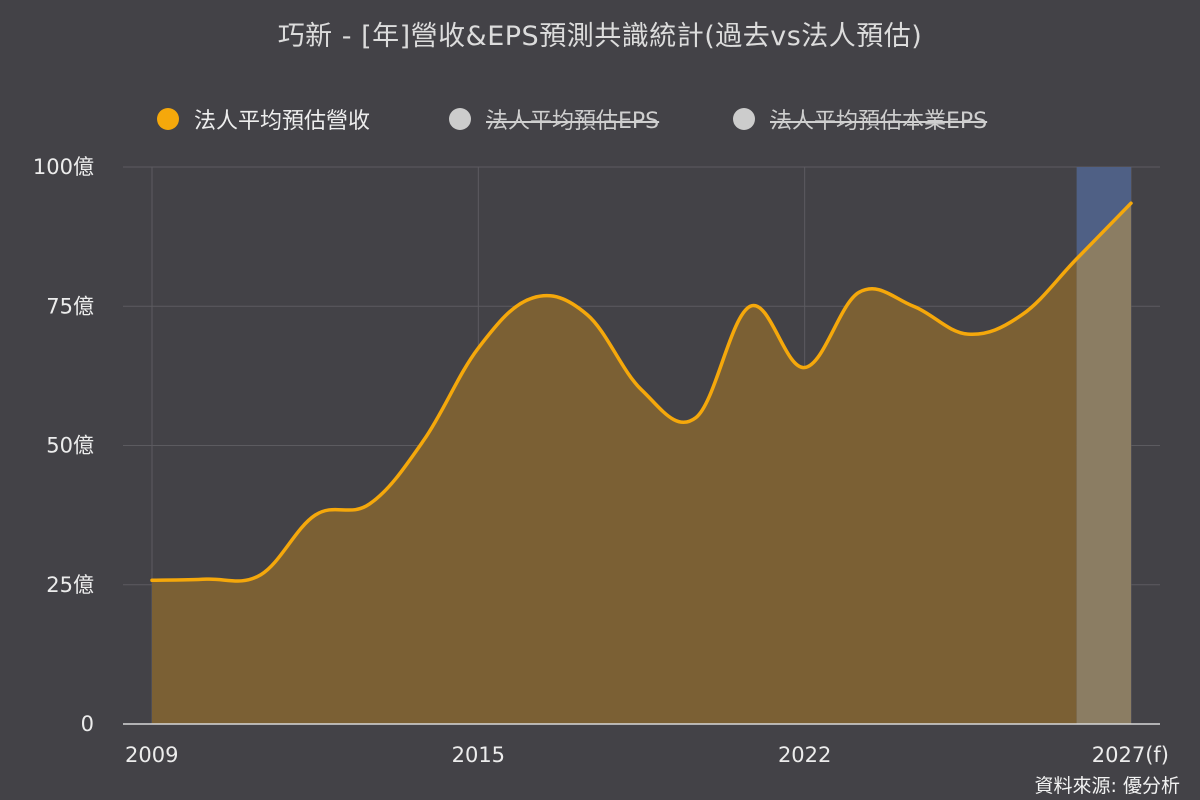 This screenshot has height=800, width=1200. I want to click on x-tick-label: 2022, so click(804, 755).